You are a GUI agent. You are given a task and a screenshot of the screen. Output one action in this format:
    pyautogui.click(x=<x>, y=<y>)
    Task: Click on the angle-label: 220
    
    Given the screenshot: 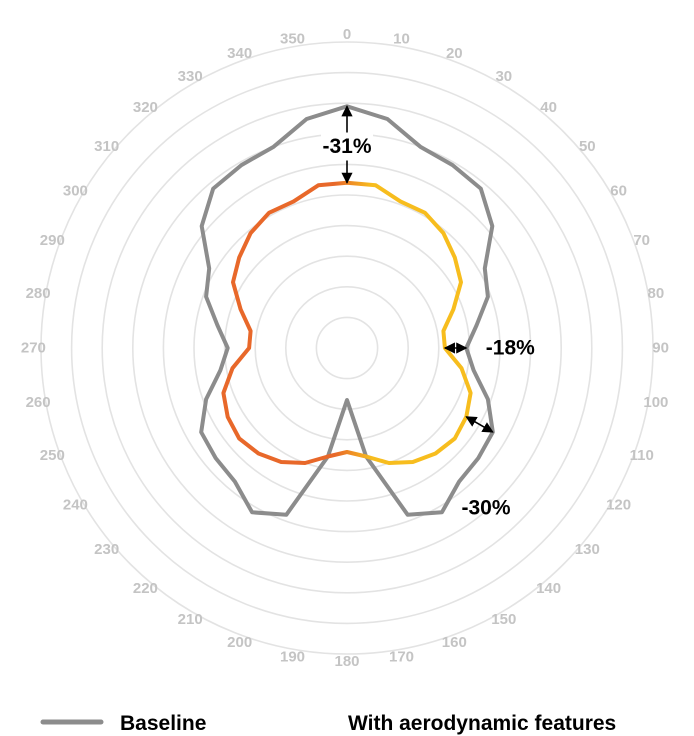 What is the action you would take?
    pyautogui.click(x=145, y=588)
    